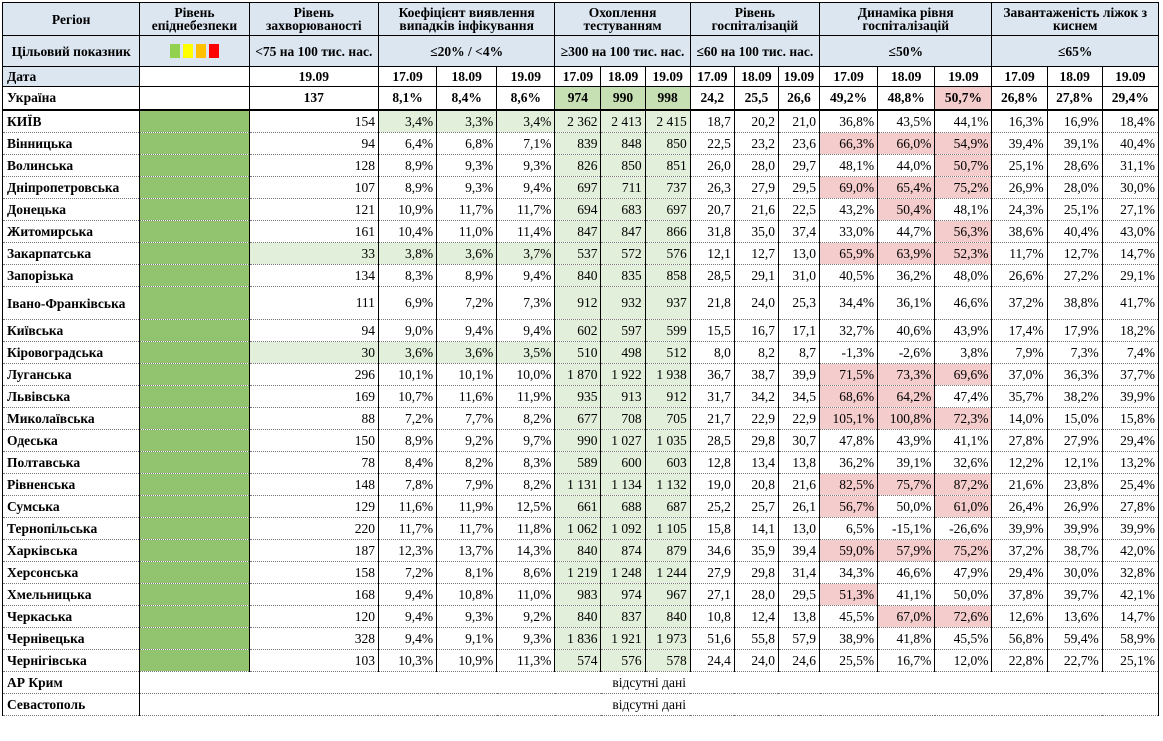 The image size is (1163, 741). What do you see at coordinates (667, 440) in the screenshot?
I see `testing-cell: 1 035` at bounding box center [667, 440].